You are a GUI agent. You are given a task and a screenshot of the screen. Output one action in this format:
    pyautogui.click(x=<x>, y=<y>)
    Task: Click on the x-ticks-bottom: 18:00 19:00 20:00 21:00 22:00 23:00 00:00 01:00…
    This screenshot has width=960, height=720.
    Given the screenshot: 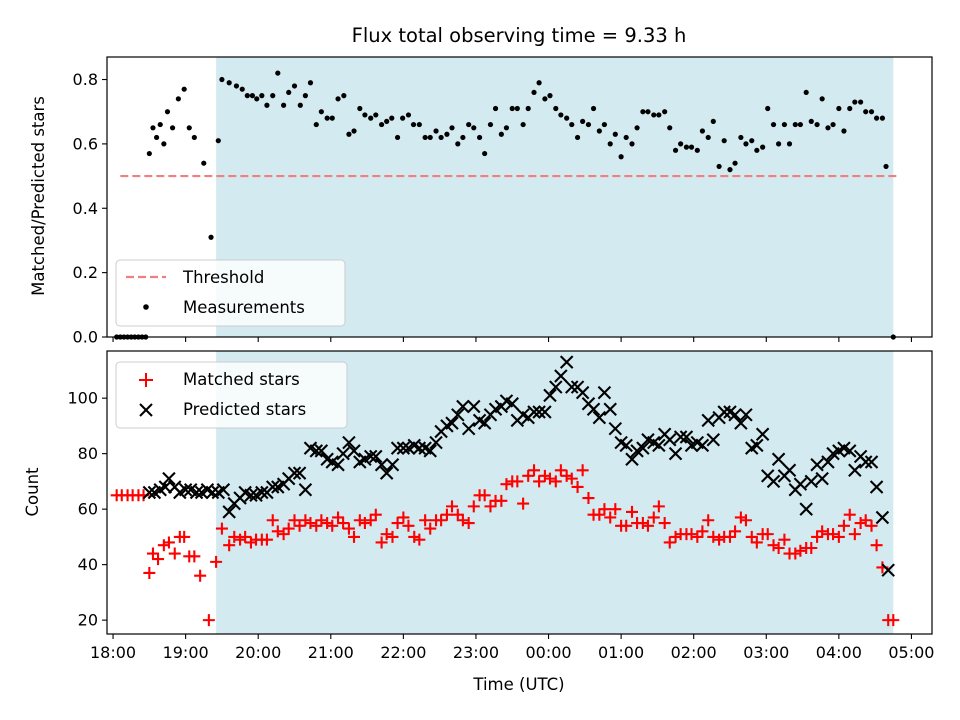 What is the action you would take?
    pyautogui.click(x=512, y=648)
    